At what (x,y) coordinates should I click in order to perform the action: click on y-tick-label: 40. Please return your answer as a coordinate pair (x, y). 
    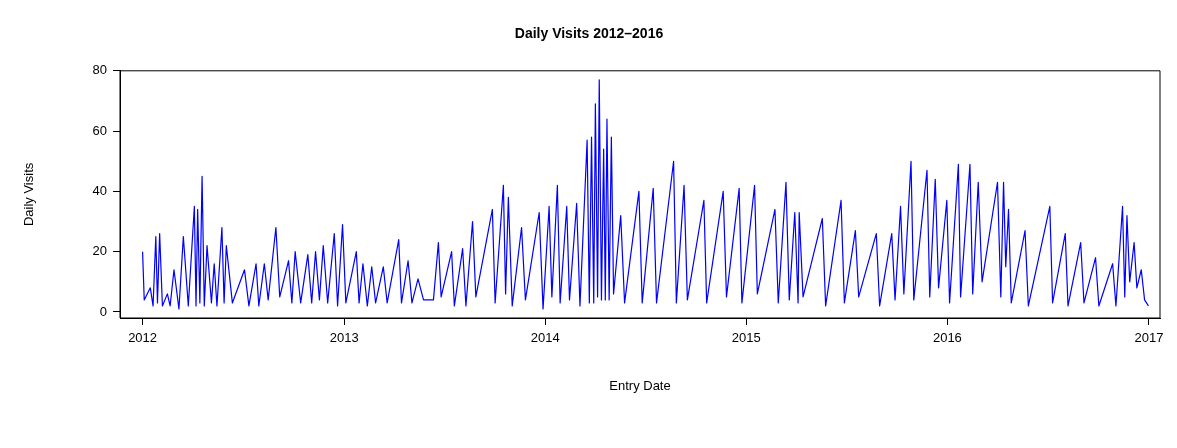
    Looking at the image, I should click on (99, 190).